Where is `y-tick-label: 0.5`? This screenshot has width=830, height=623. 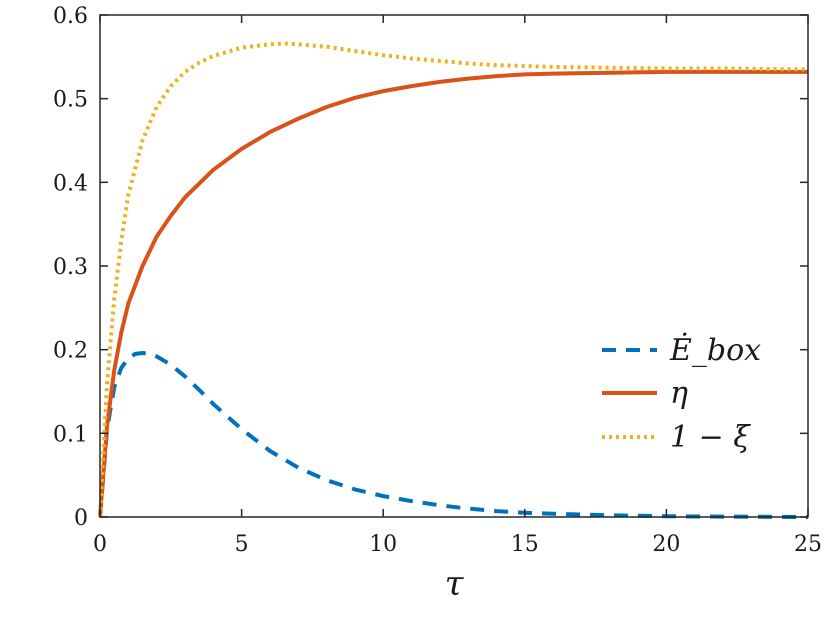 y-tick-label: 0.5 is located at coordinates (70, 100).